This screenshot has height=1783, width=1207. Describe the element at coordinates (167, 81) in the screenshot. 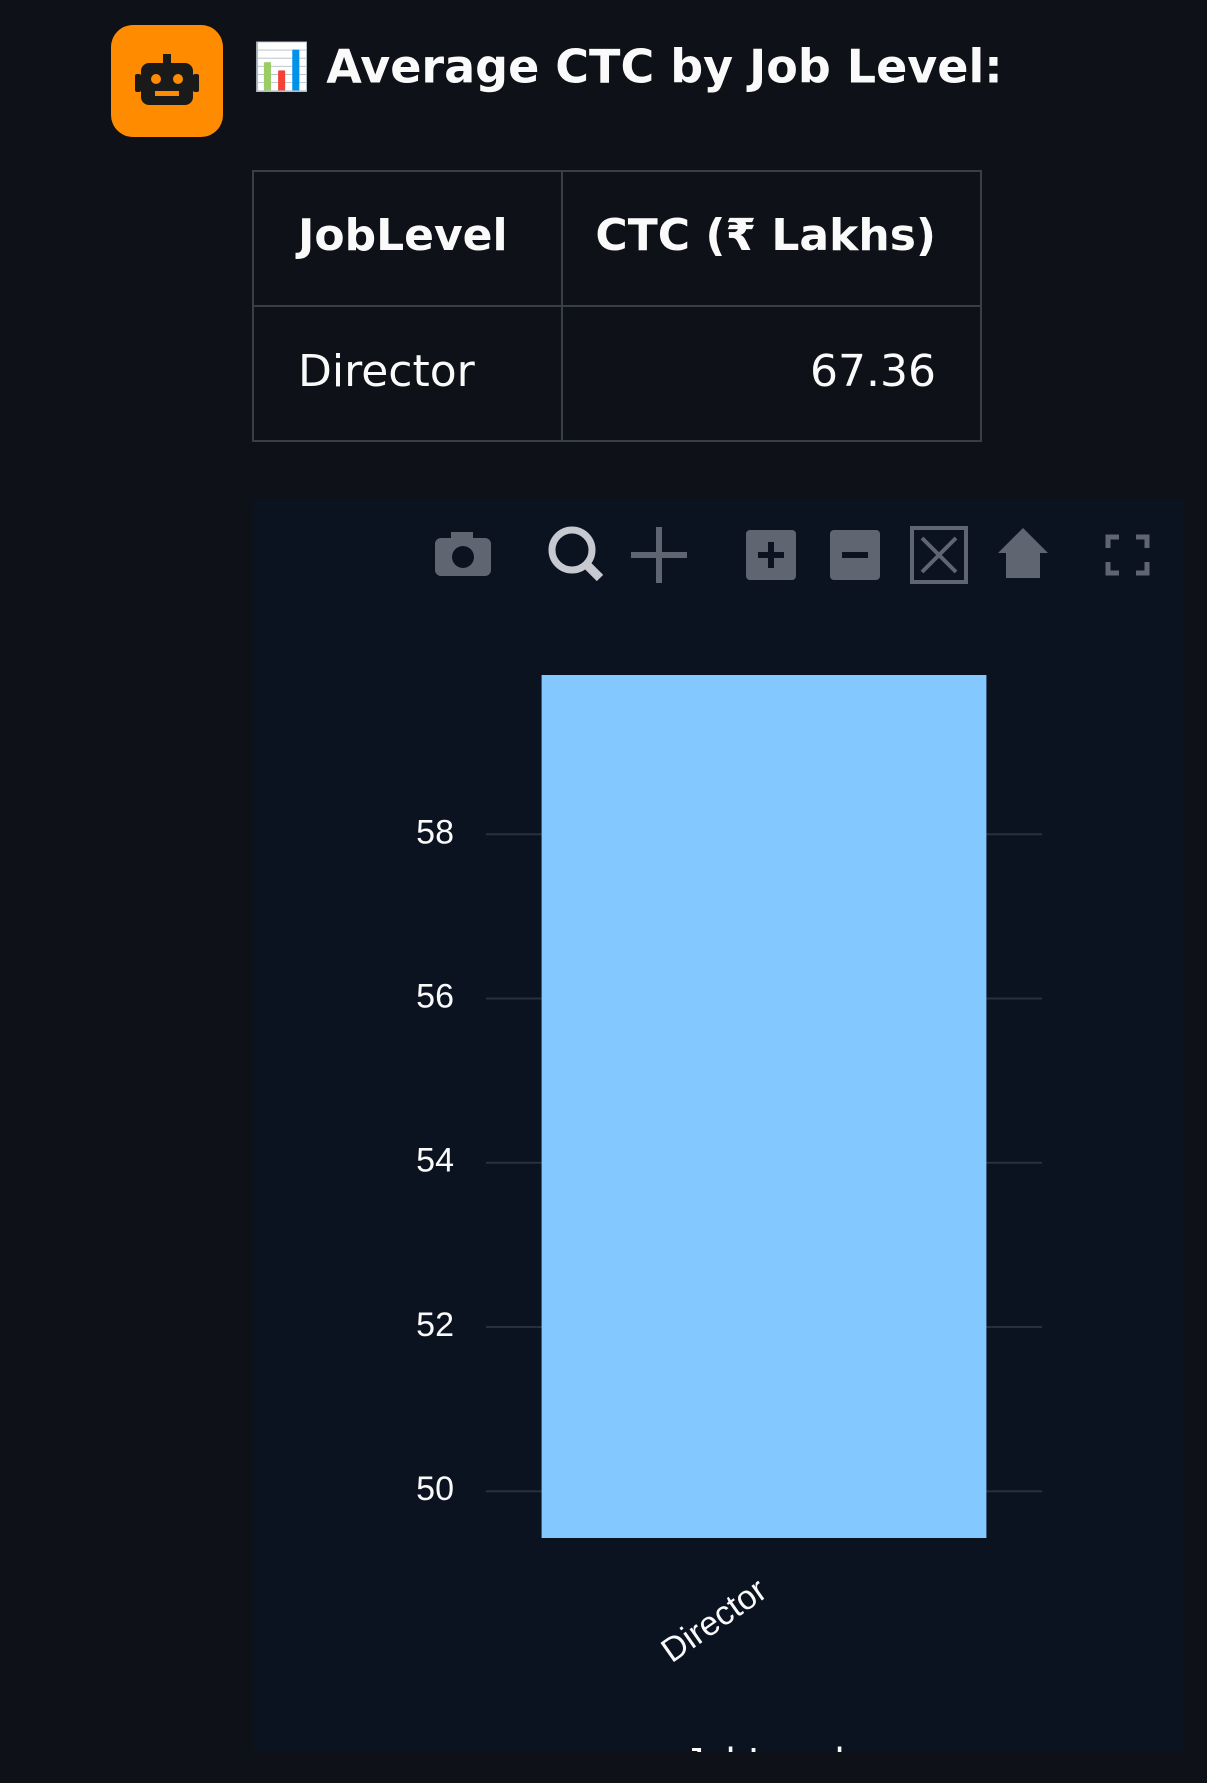

I see `avatar` at that location.